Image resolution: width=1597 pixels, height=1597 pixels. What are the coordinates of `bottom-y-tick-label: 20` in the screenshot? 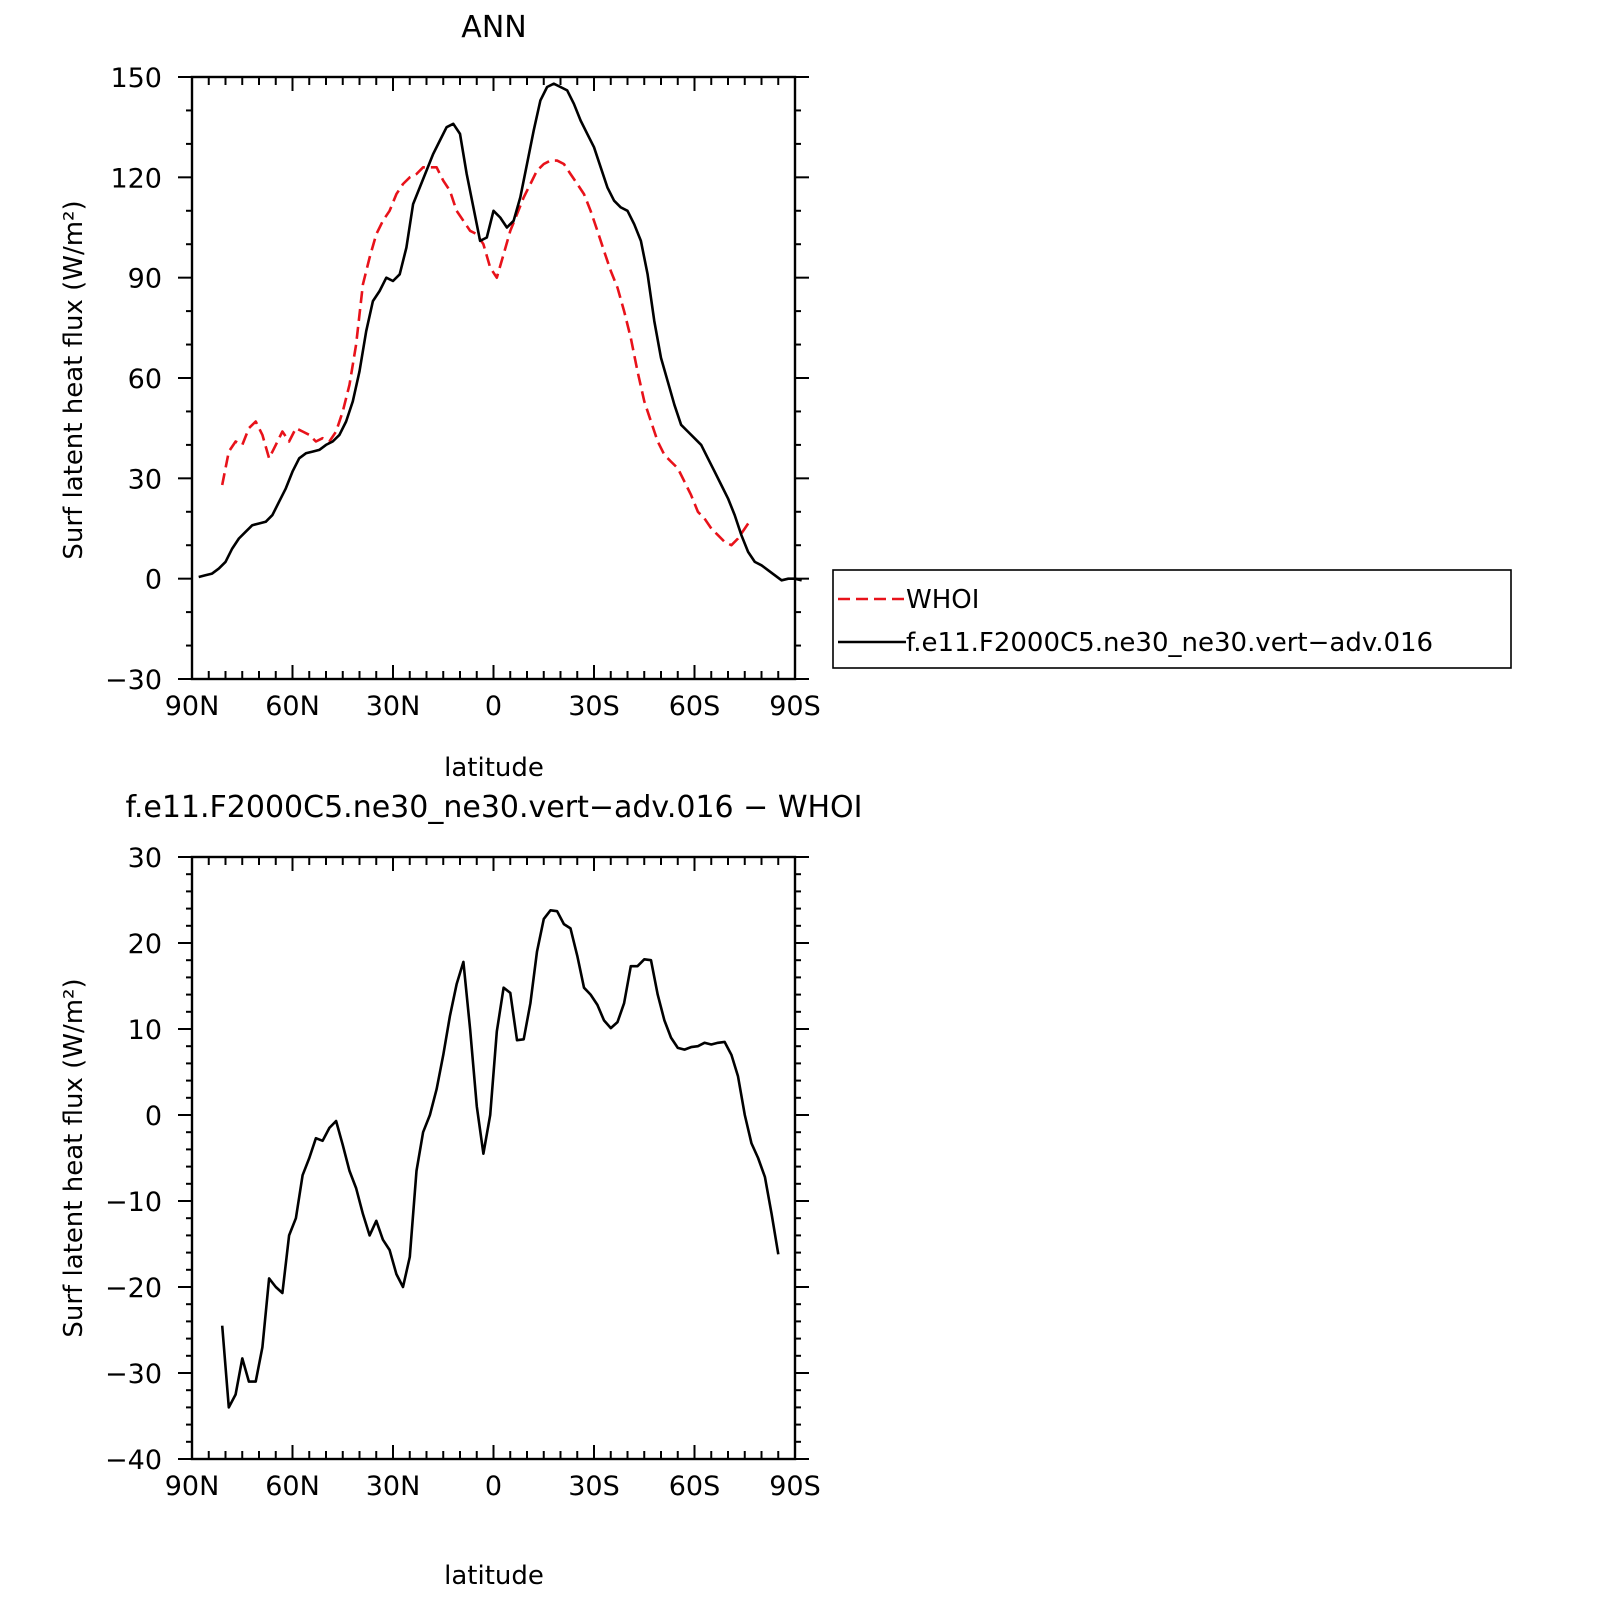 It's located at (145, 944).